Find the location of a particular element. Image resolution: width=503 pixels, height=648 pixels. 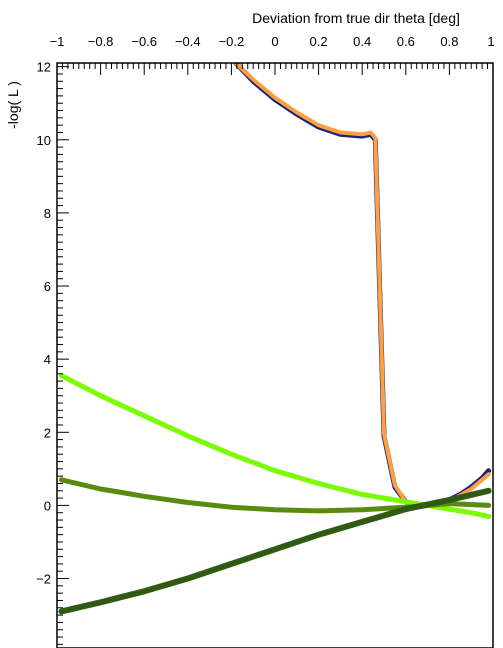

y-tick-label: −2 is located at coordinates (43, 579).